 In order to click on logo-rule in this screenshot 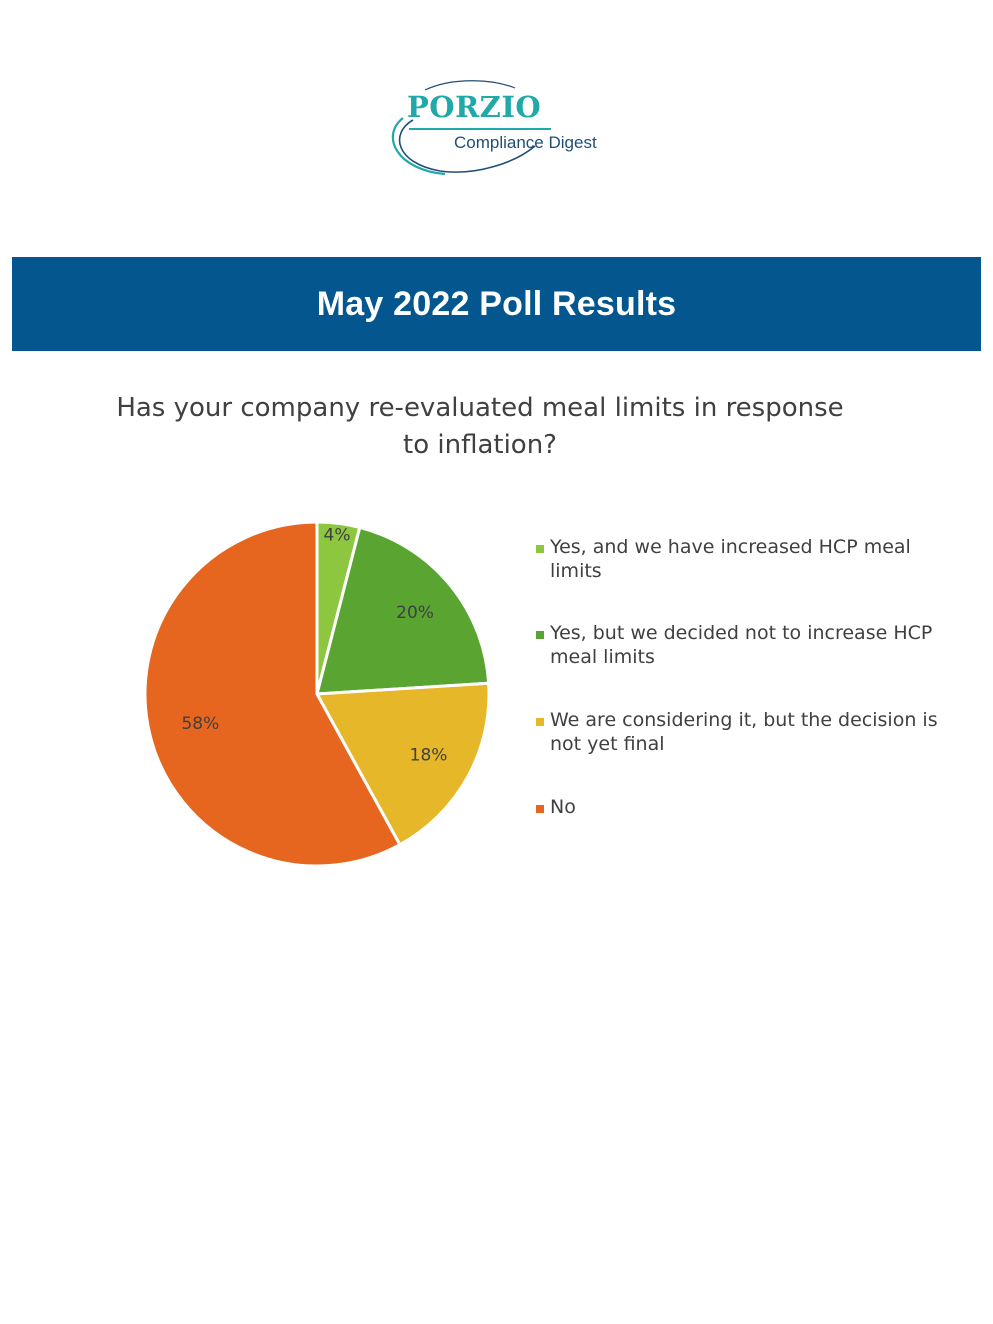, I will do `click(480, 129)`.